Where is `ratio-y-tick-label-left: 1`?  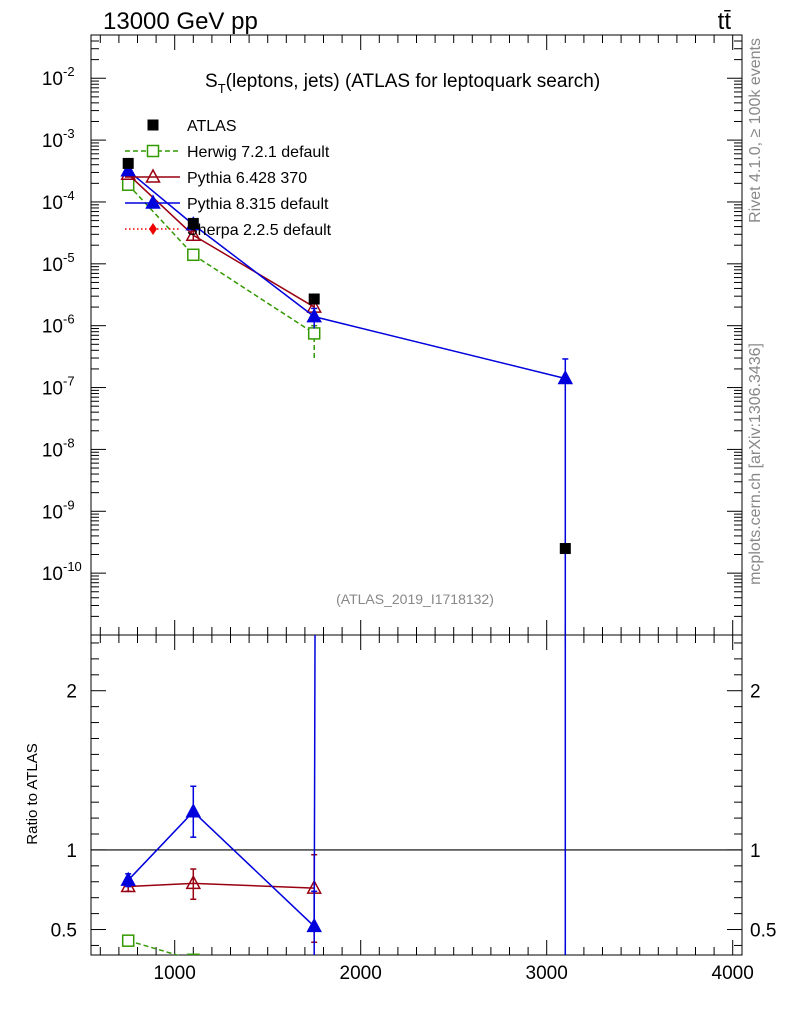
ratio-y-tick-label-left: 1 is located at coordinates (71, 851).